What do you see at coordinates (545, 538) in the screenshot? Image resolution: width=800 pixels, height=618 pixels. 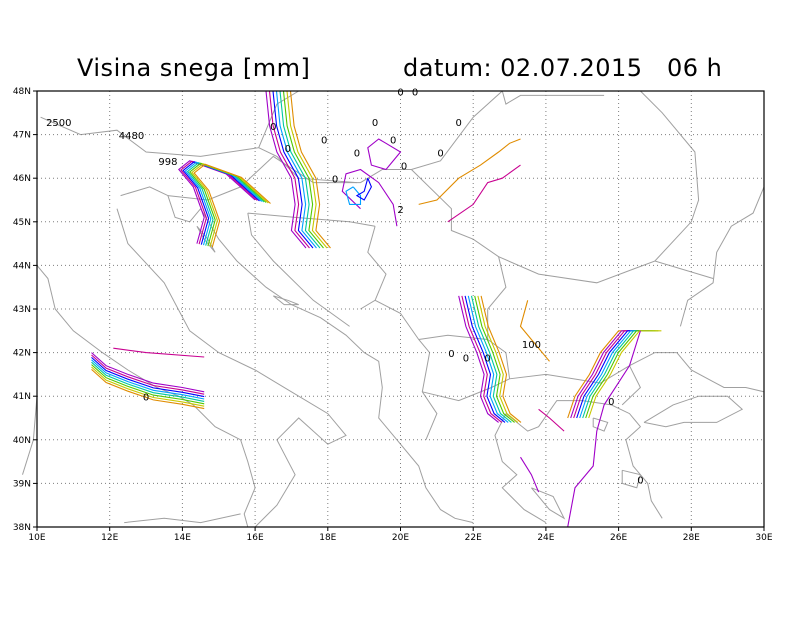 I see `x-tick-label: 24E` at bounding box center [545, 538].